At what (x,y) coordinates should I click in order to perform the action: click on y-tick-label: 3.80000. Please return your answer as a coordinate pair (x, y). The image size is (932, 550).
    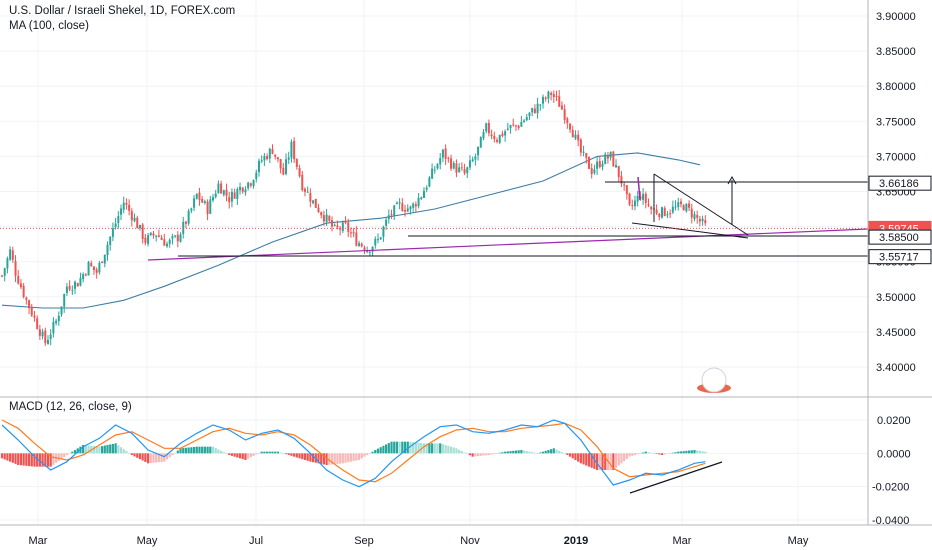
    Looking at the image, I should click on (896, 87).